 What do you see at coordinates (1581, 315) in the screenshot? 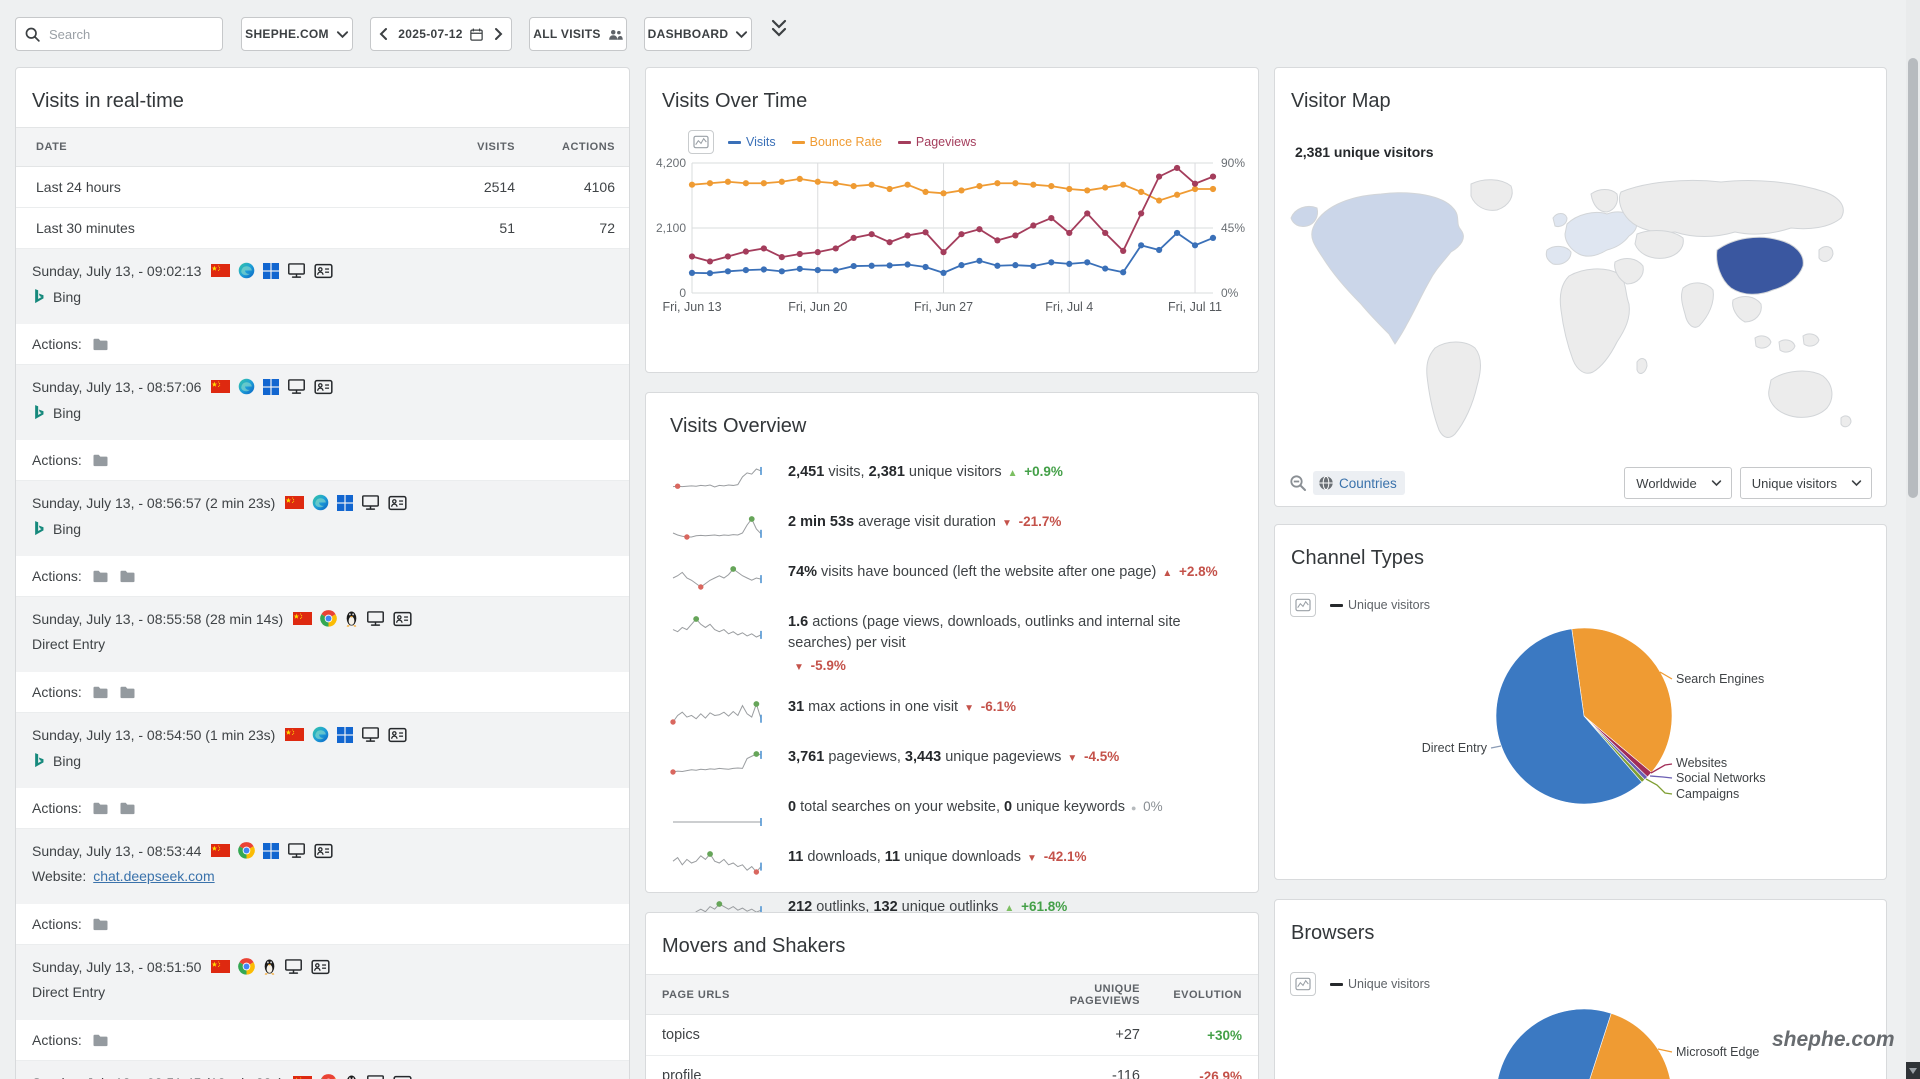
I see `world-map` at bounding box center [1581, 315].